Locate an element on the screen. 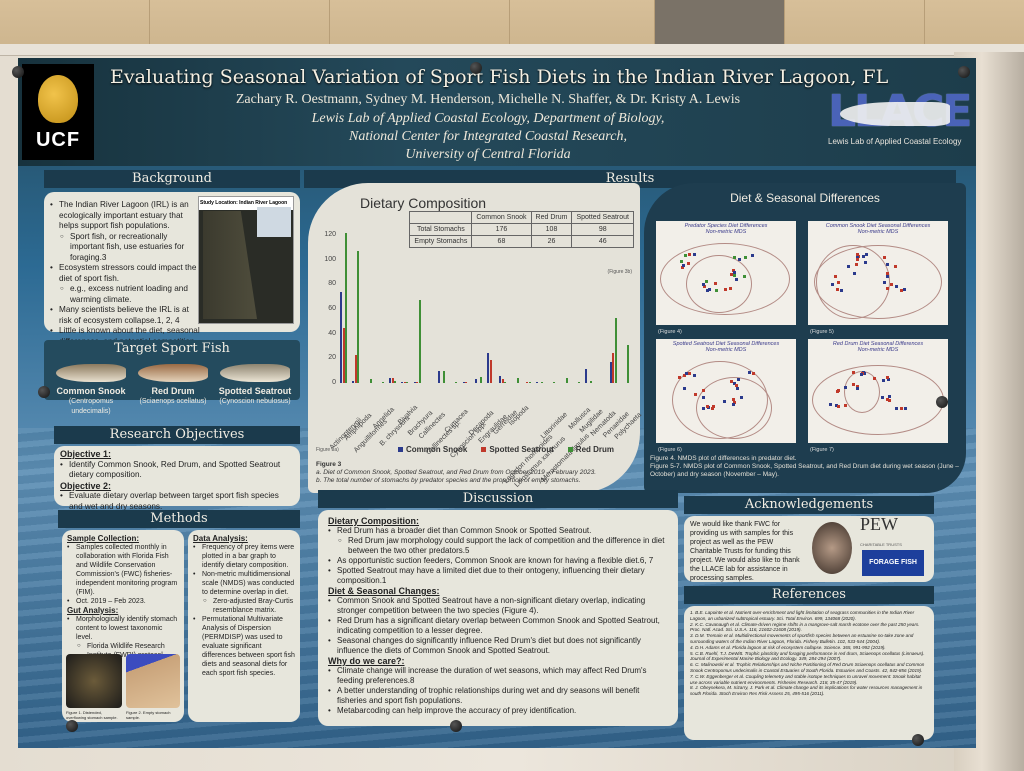  nmds-ellipse is located at coordinates (734, 408).